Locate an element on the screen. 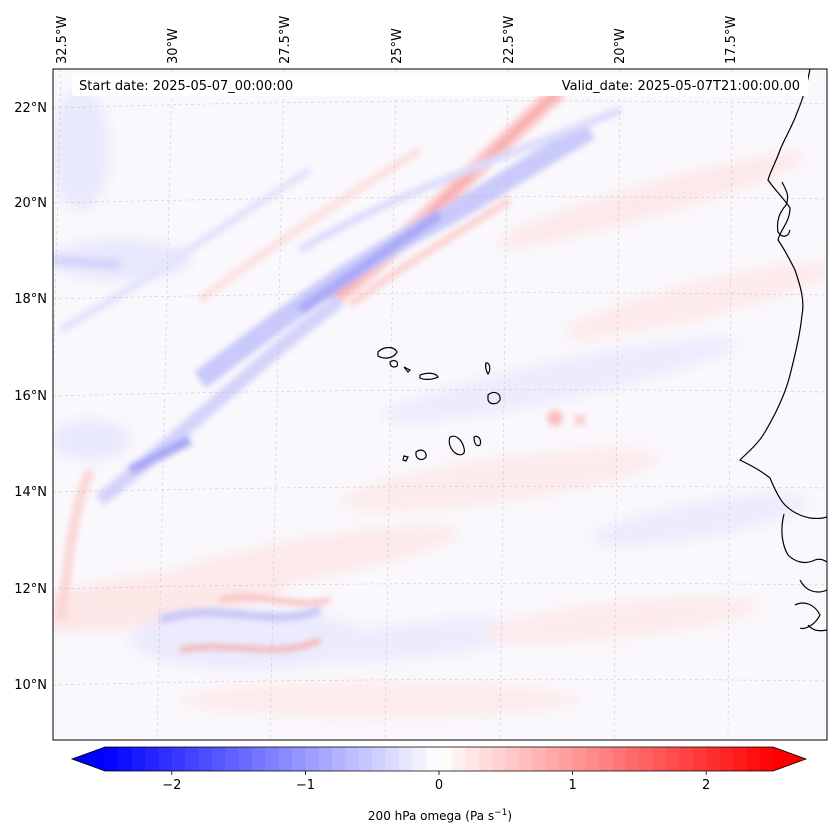  colorbar-tick-label: −2 is located at coordinates (171, 785).